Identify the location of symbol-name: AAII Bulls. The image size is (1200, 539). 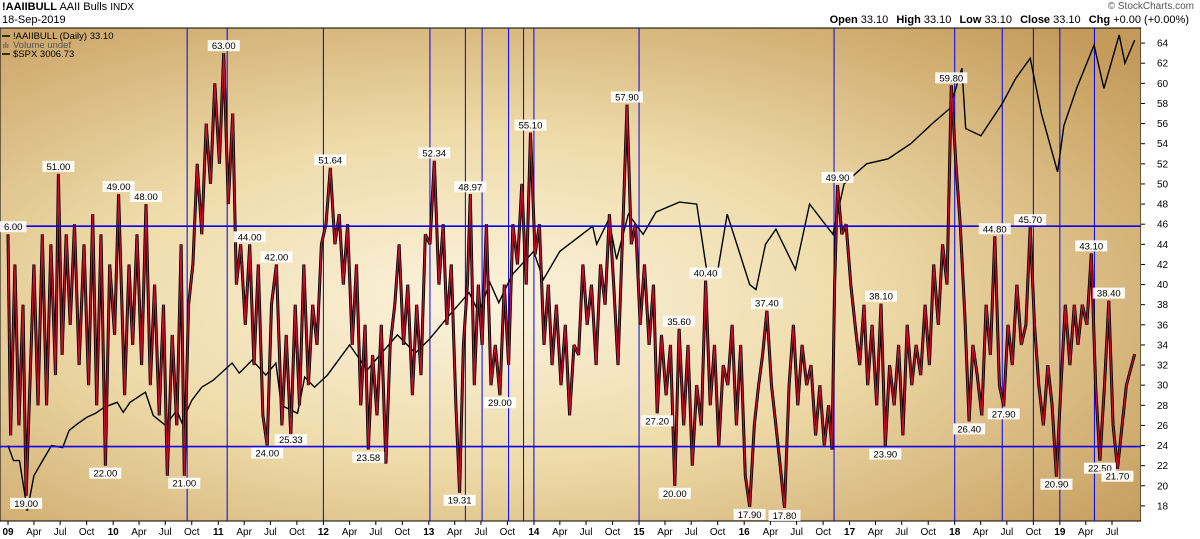
(83, 7).